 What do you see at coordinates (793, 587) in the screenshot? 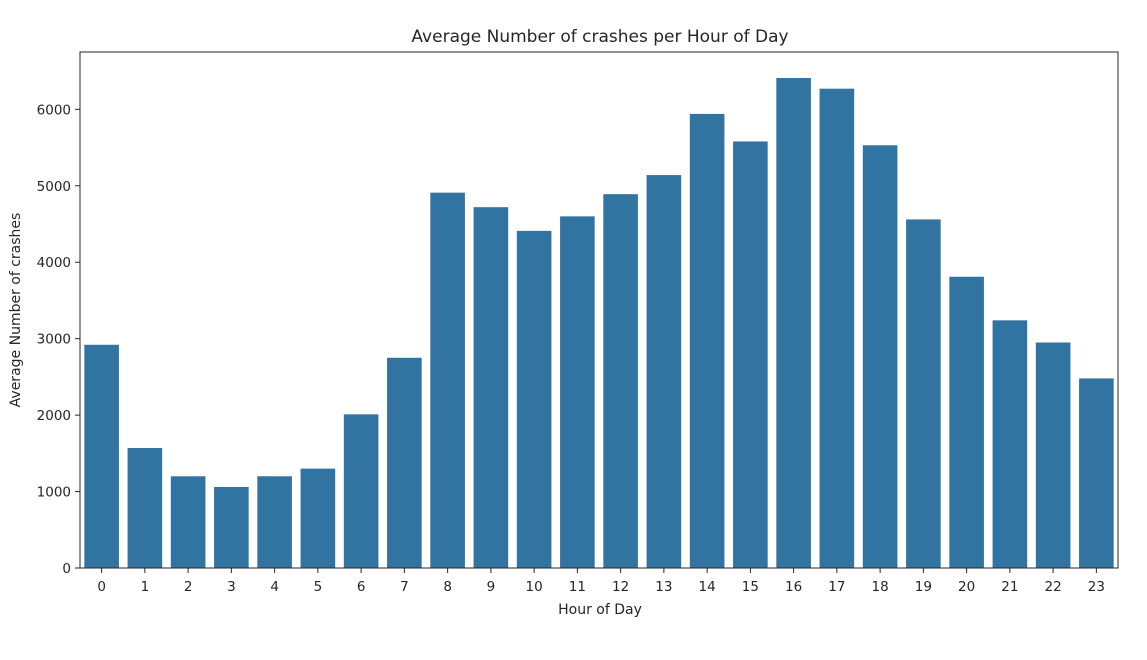
I see `x-tick-label: 16` at bounding box center [793, 587].